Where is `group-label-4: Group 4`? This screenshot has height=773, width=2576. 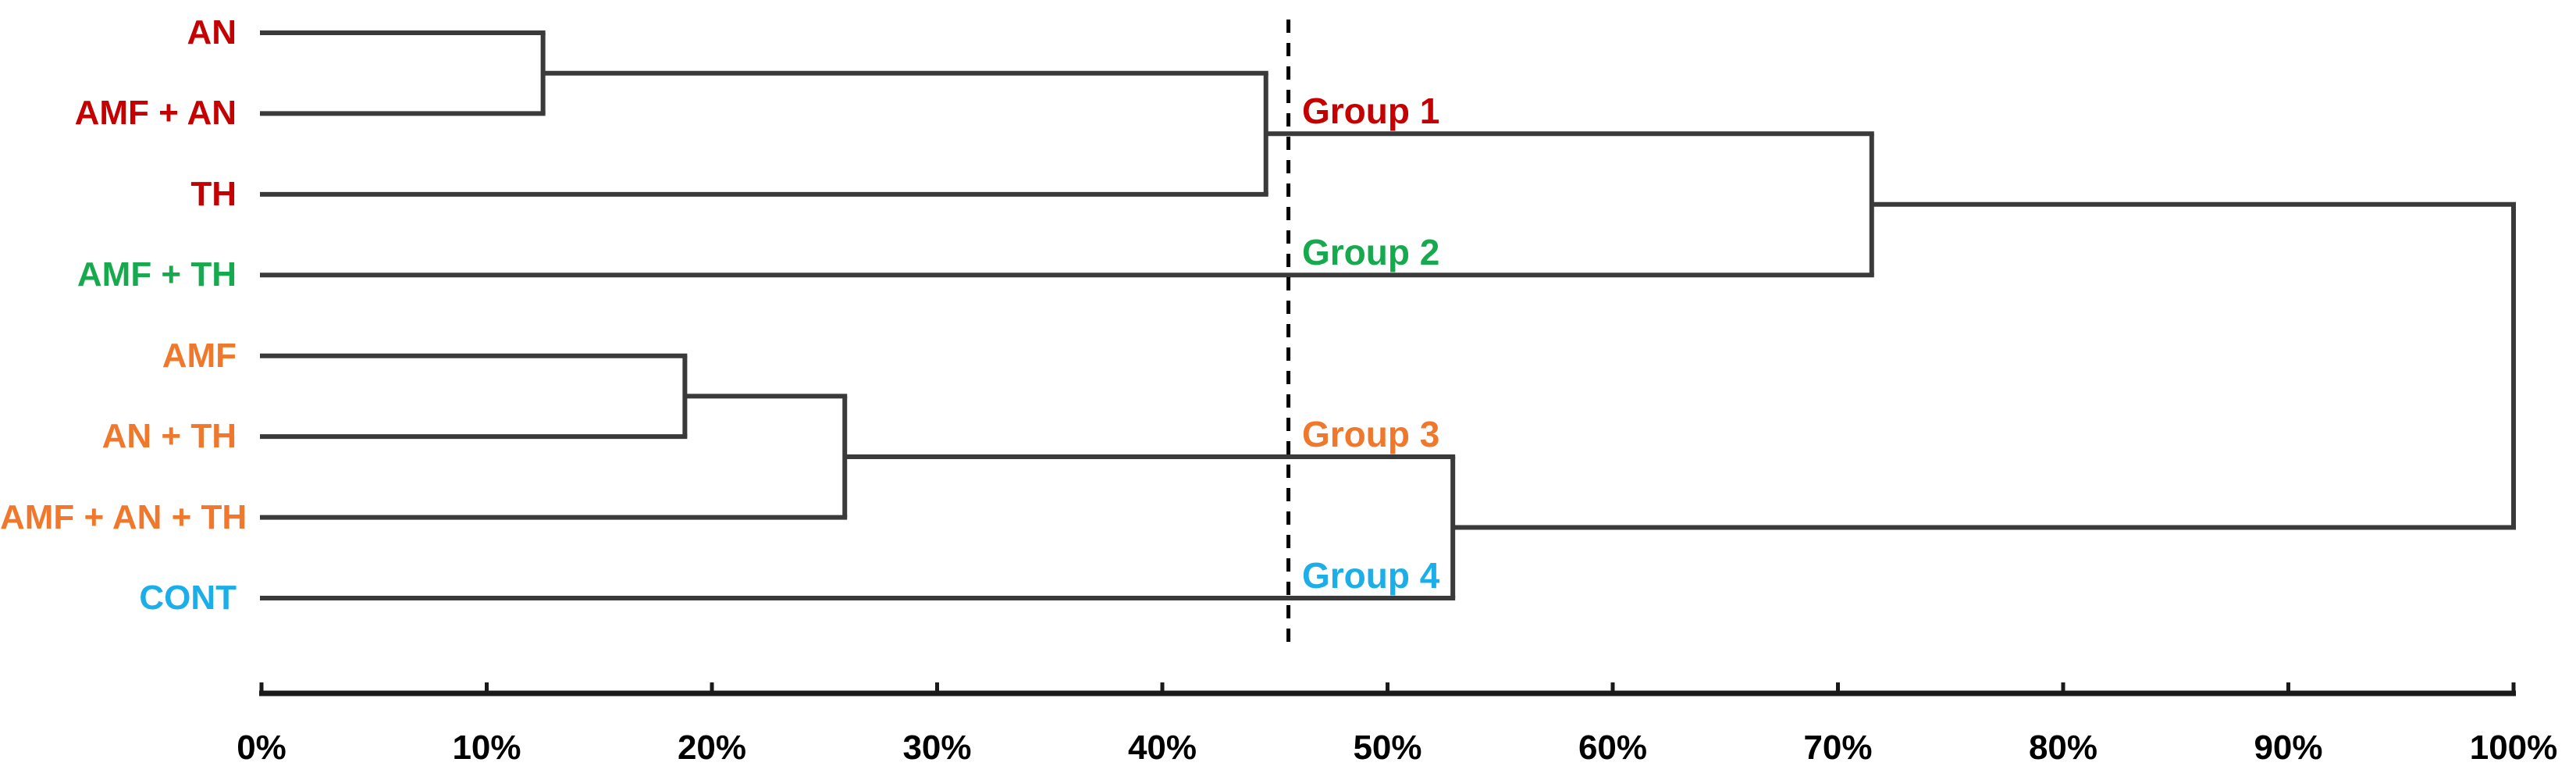 group-label-4: Group 4 is located at coordinates (1371, 575).